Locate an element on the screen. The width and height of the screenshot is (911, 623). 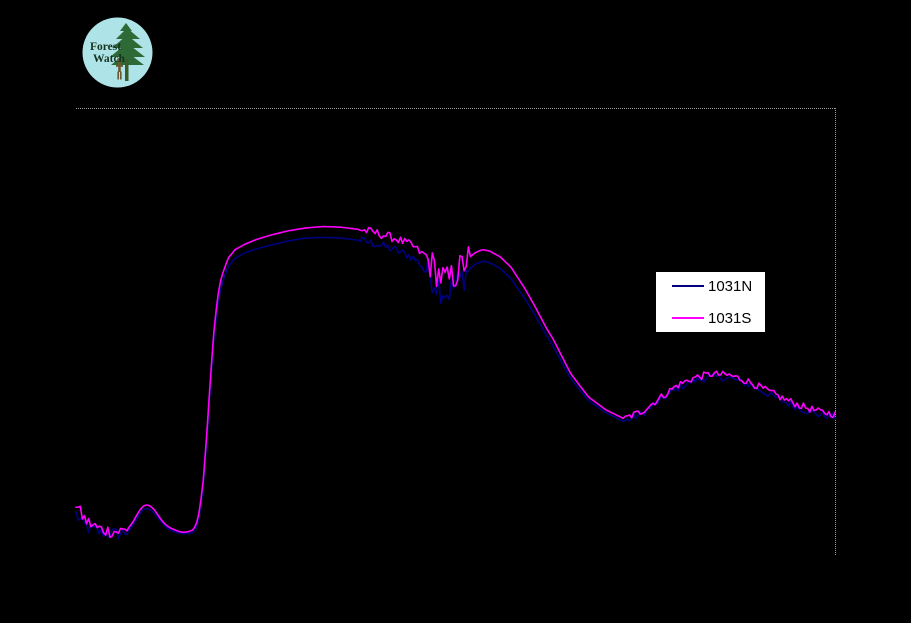
legend-entry-1031S: 1031S is located at coordinates (710, 318).